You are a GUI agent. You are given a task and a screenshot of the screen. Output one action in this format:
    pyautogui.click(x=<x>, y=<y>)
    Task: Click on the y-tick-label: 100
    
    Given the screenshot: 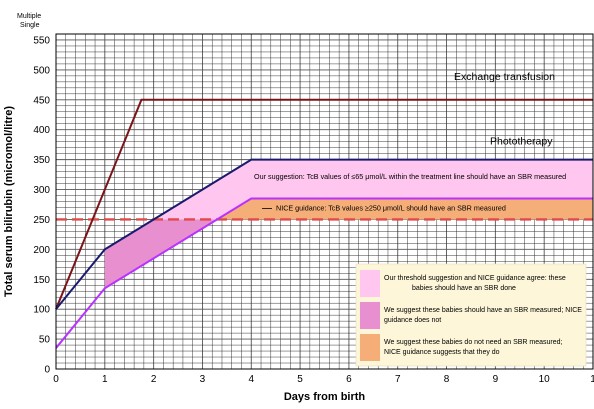 What is the action you would take?
    pyautogui.click(x=41, y=310)
    